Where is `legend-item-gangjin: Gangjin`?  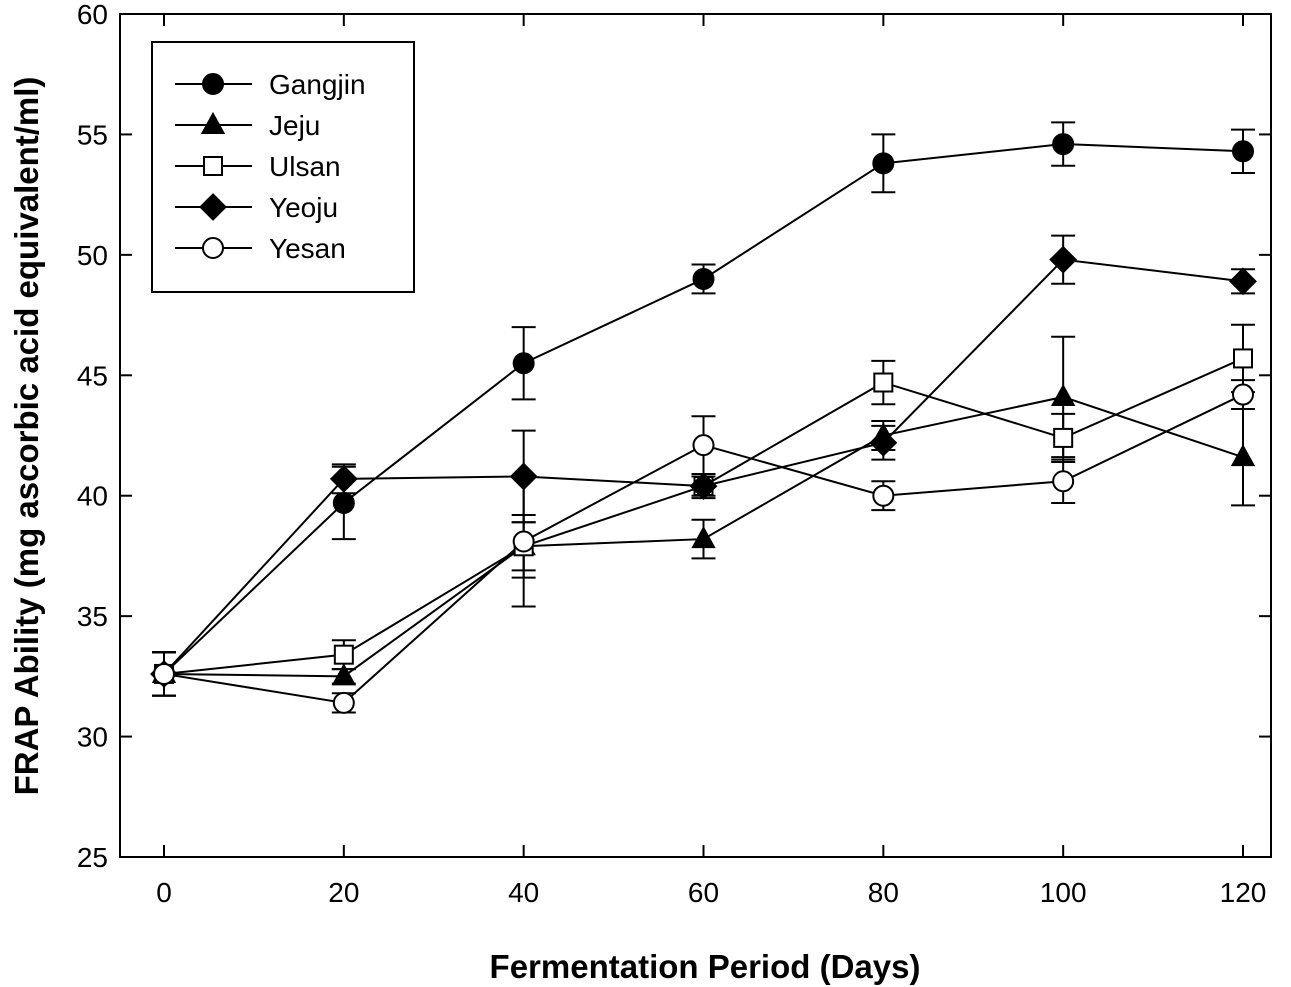
legend-item-gangjin: Gangjin is located at coordinates (270, 84).